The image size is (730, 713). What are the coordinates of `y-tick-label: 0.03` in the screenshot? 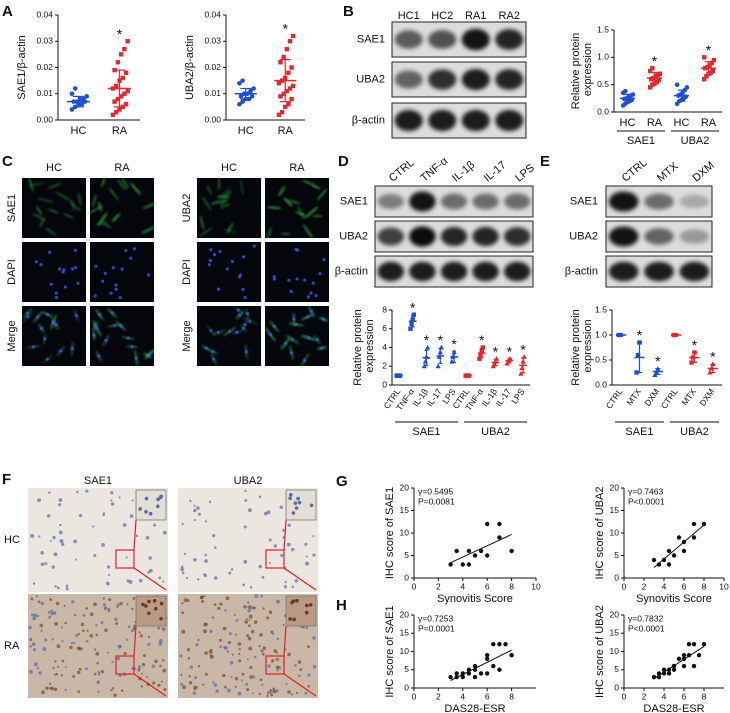 It's located at (44, 41).